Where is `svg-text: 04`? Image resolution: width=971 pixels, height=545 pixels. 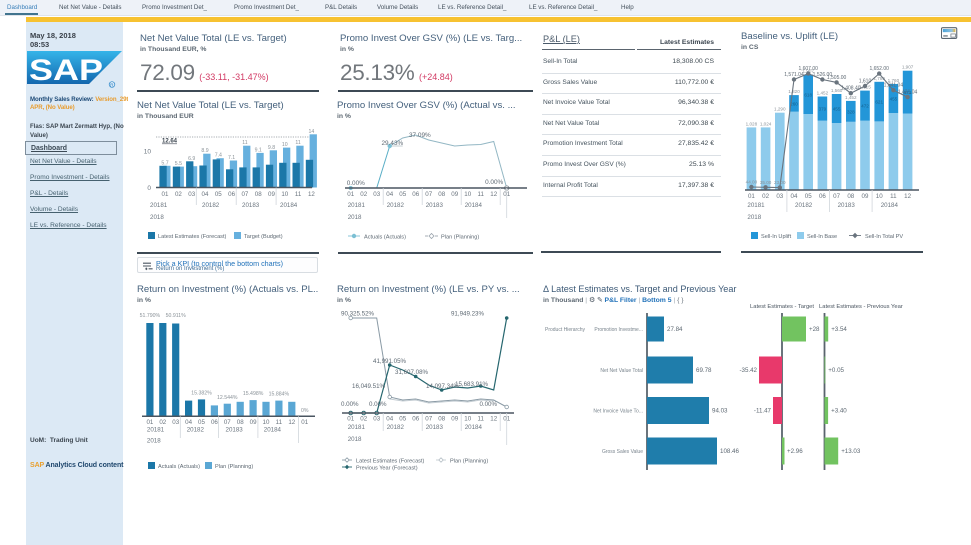 svg-text: 04 is located at coordinates (205, 194).